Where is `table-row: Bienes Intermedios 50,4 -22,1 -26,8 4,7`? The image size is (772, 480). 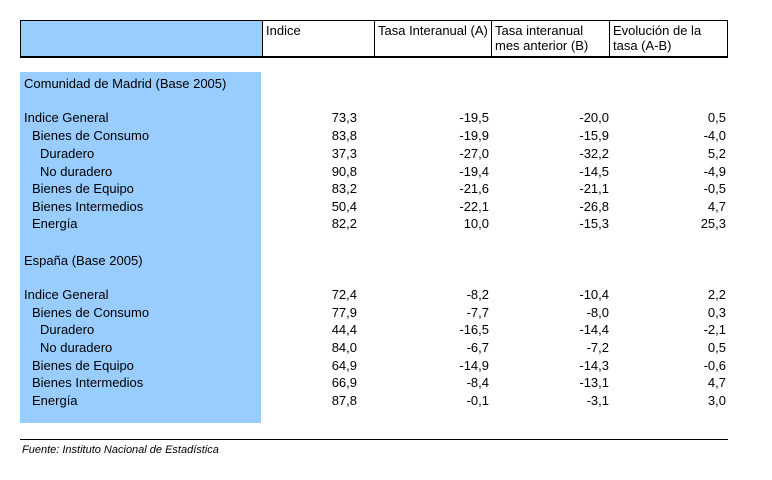 table-row: Bienes Intermedios 50,4 -22,1 -26,8 4,7 is located at coordinates (386, 206).